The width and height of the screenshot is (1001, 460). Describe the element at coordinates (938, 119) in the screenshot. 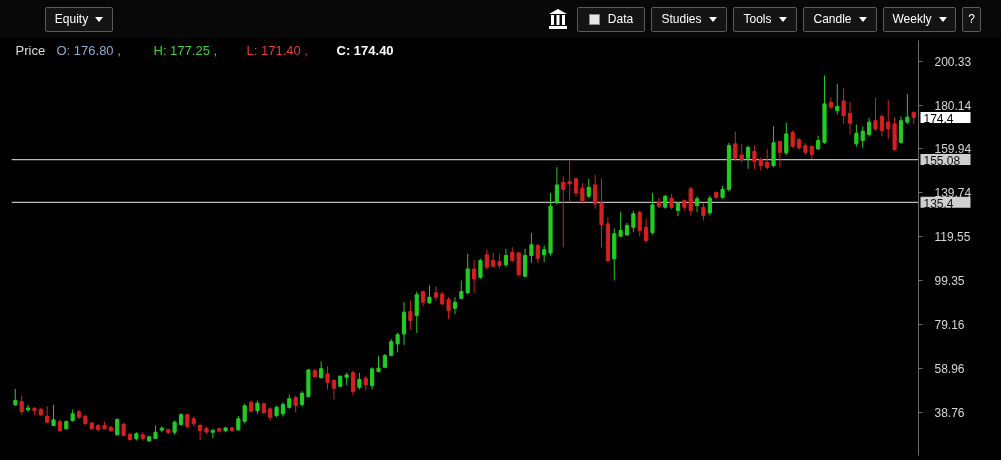

I see `text: 174.4` at that location.